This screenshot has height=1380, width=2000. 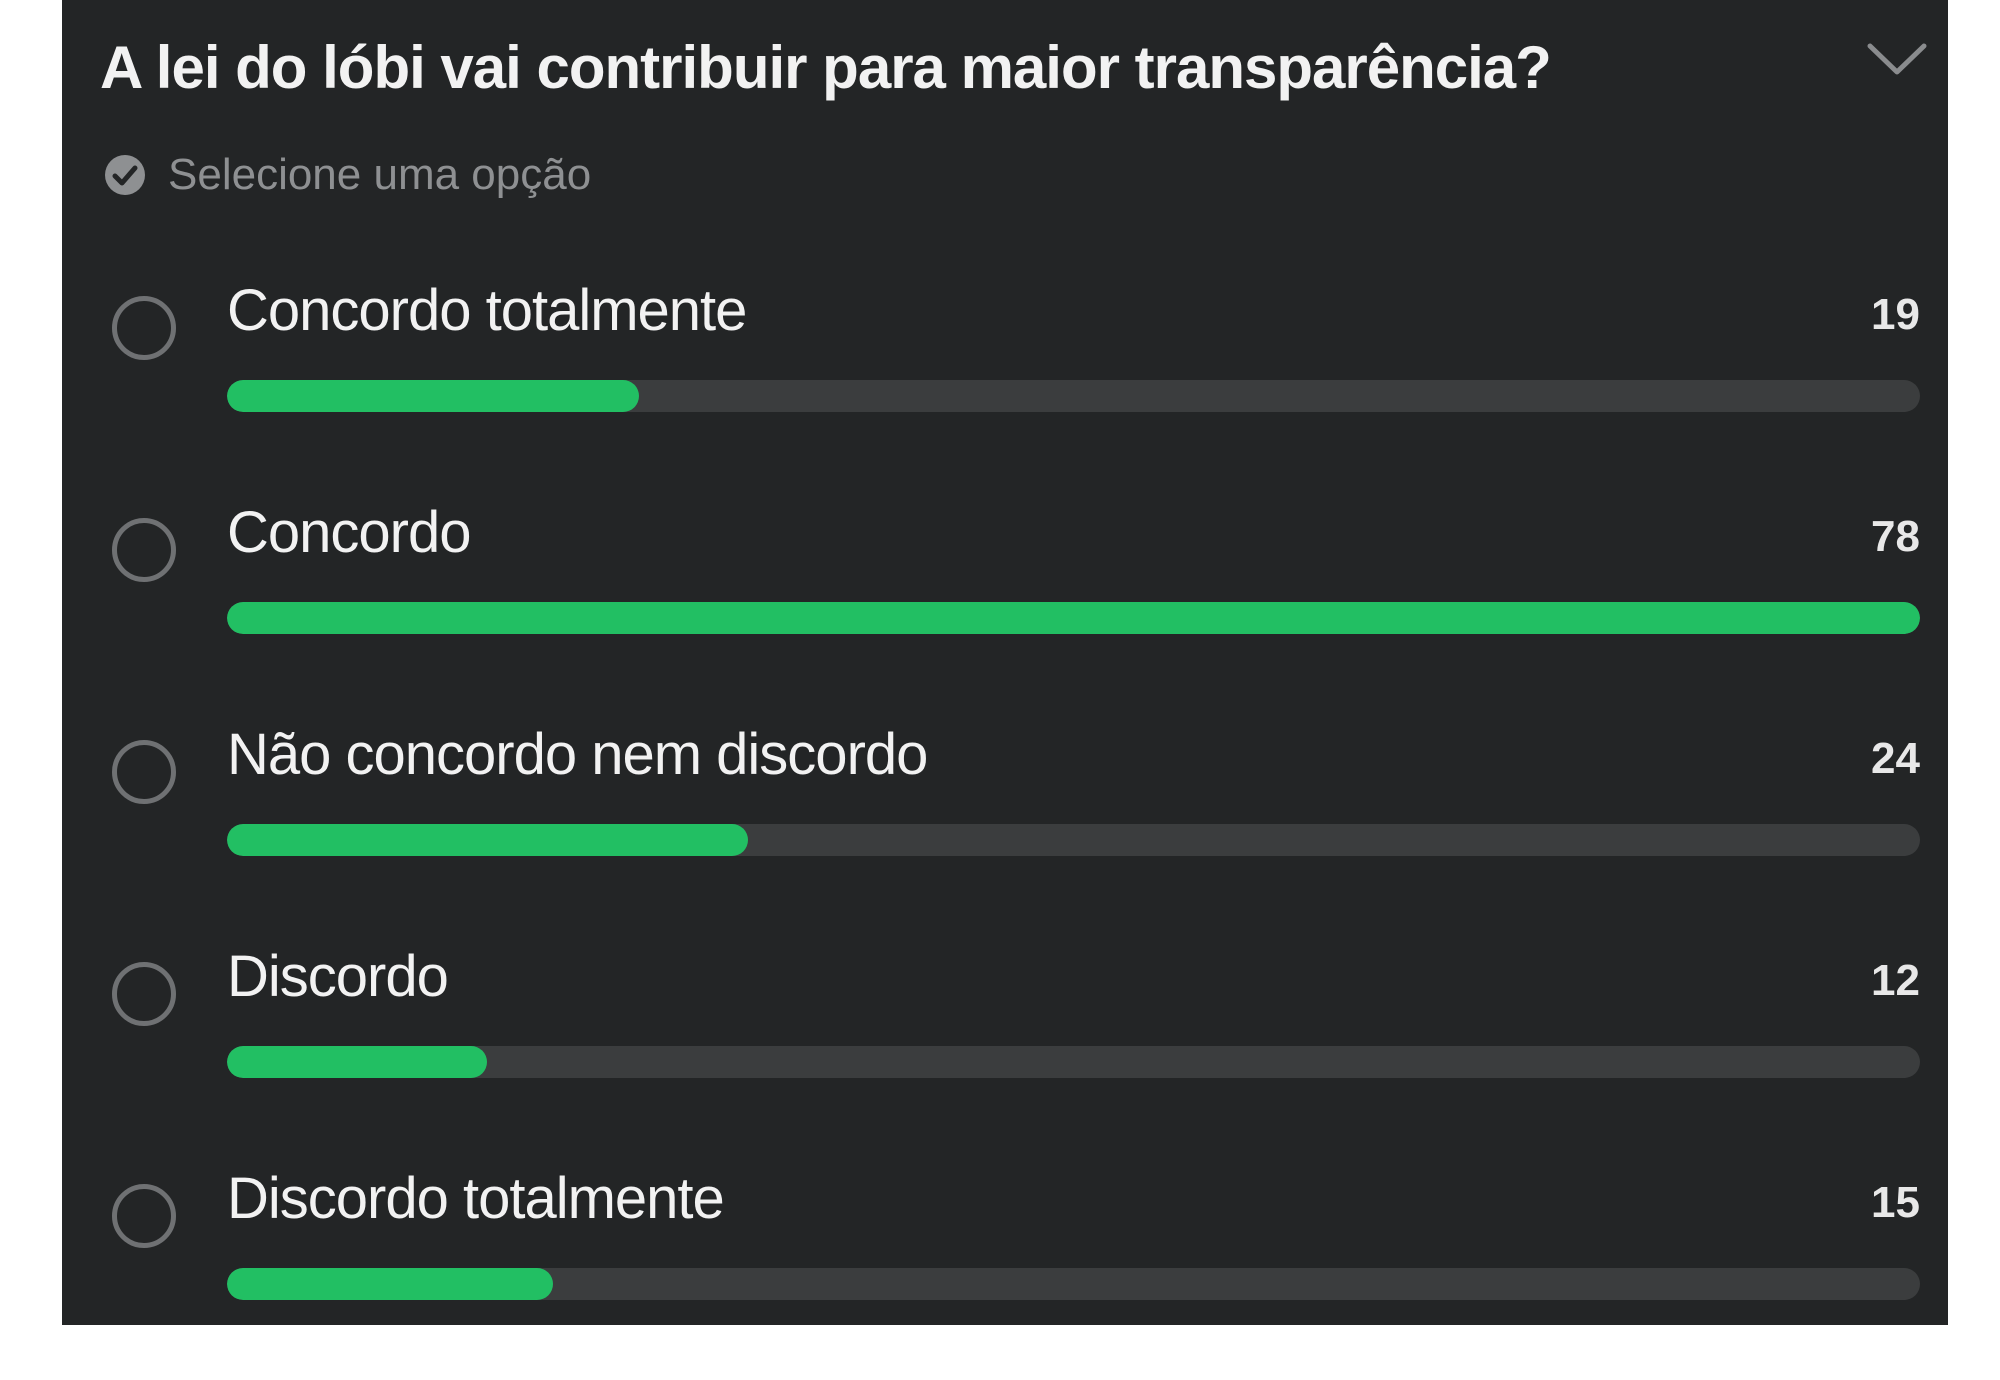 What do you see at coordinates (125, 175) in the screenshot?
I see `check-circle-icon` at bounding box center [125, 175].